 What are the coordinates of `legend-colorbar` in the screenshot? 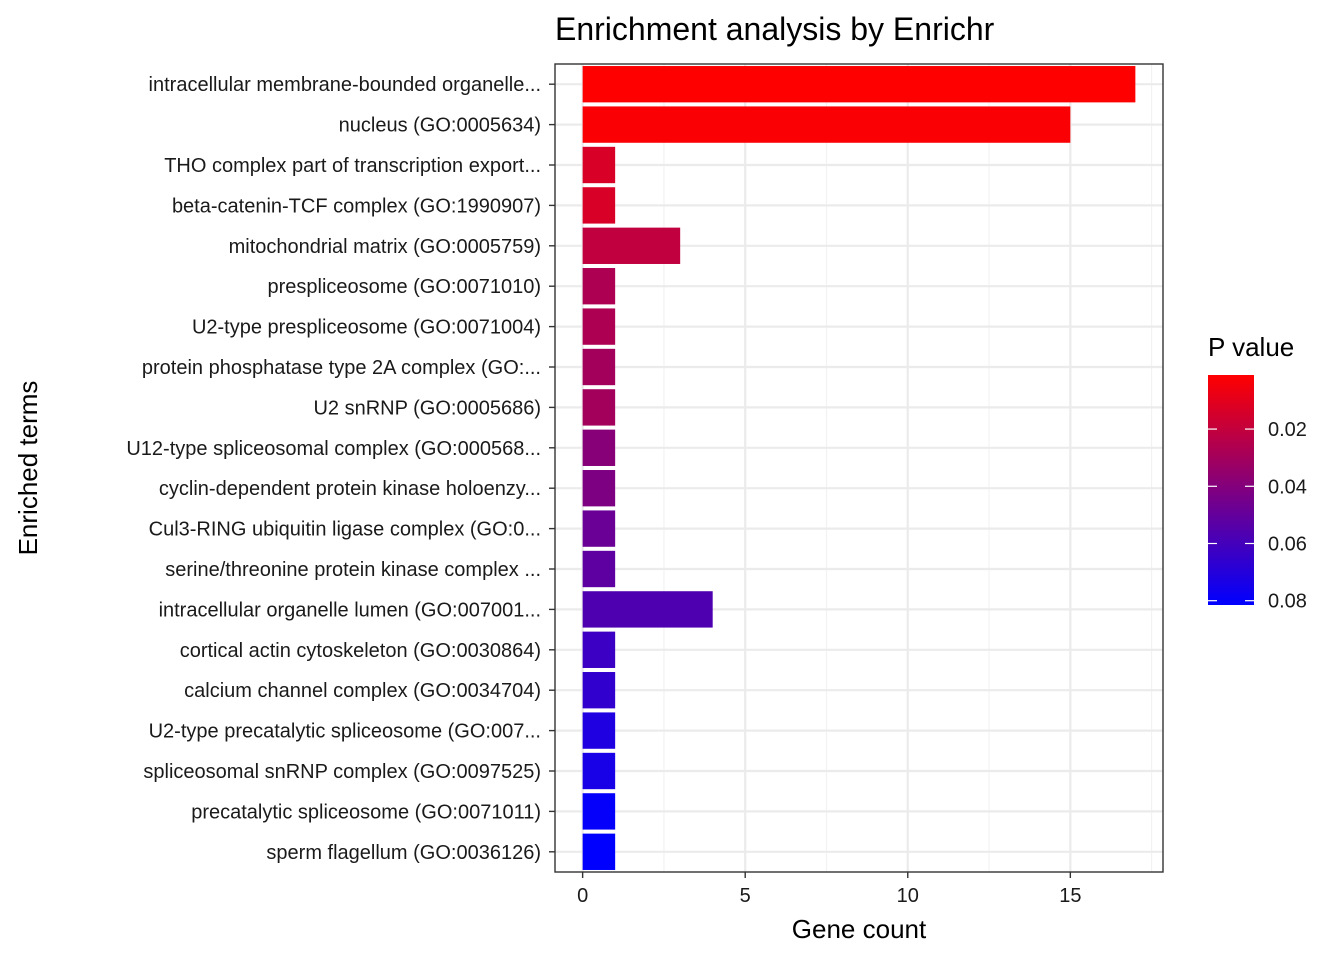 It's located at (1231, 490).